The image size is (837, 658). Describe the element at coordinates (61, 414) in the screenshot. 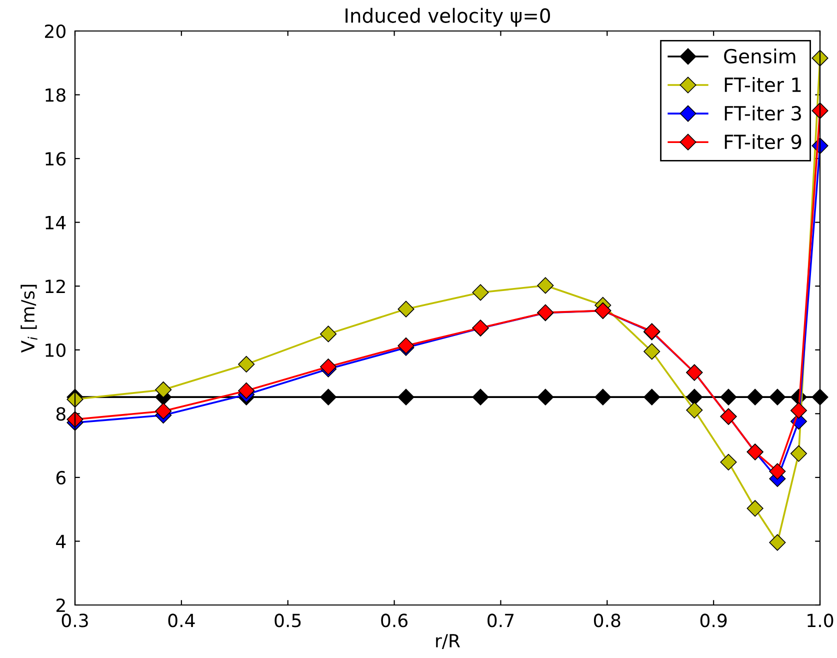

I see `y-tick-label: 8` at that location.